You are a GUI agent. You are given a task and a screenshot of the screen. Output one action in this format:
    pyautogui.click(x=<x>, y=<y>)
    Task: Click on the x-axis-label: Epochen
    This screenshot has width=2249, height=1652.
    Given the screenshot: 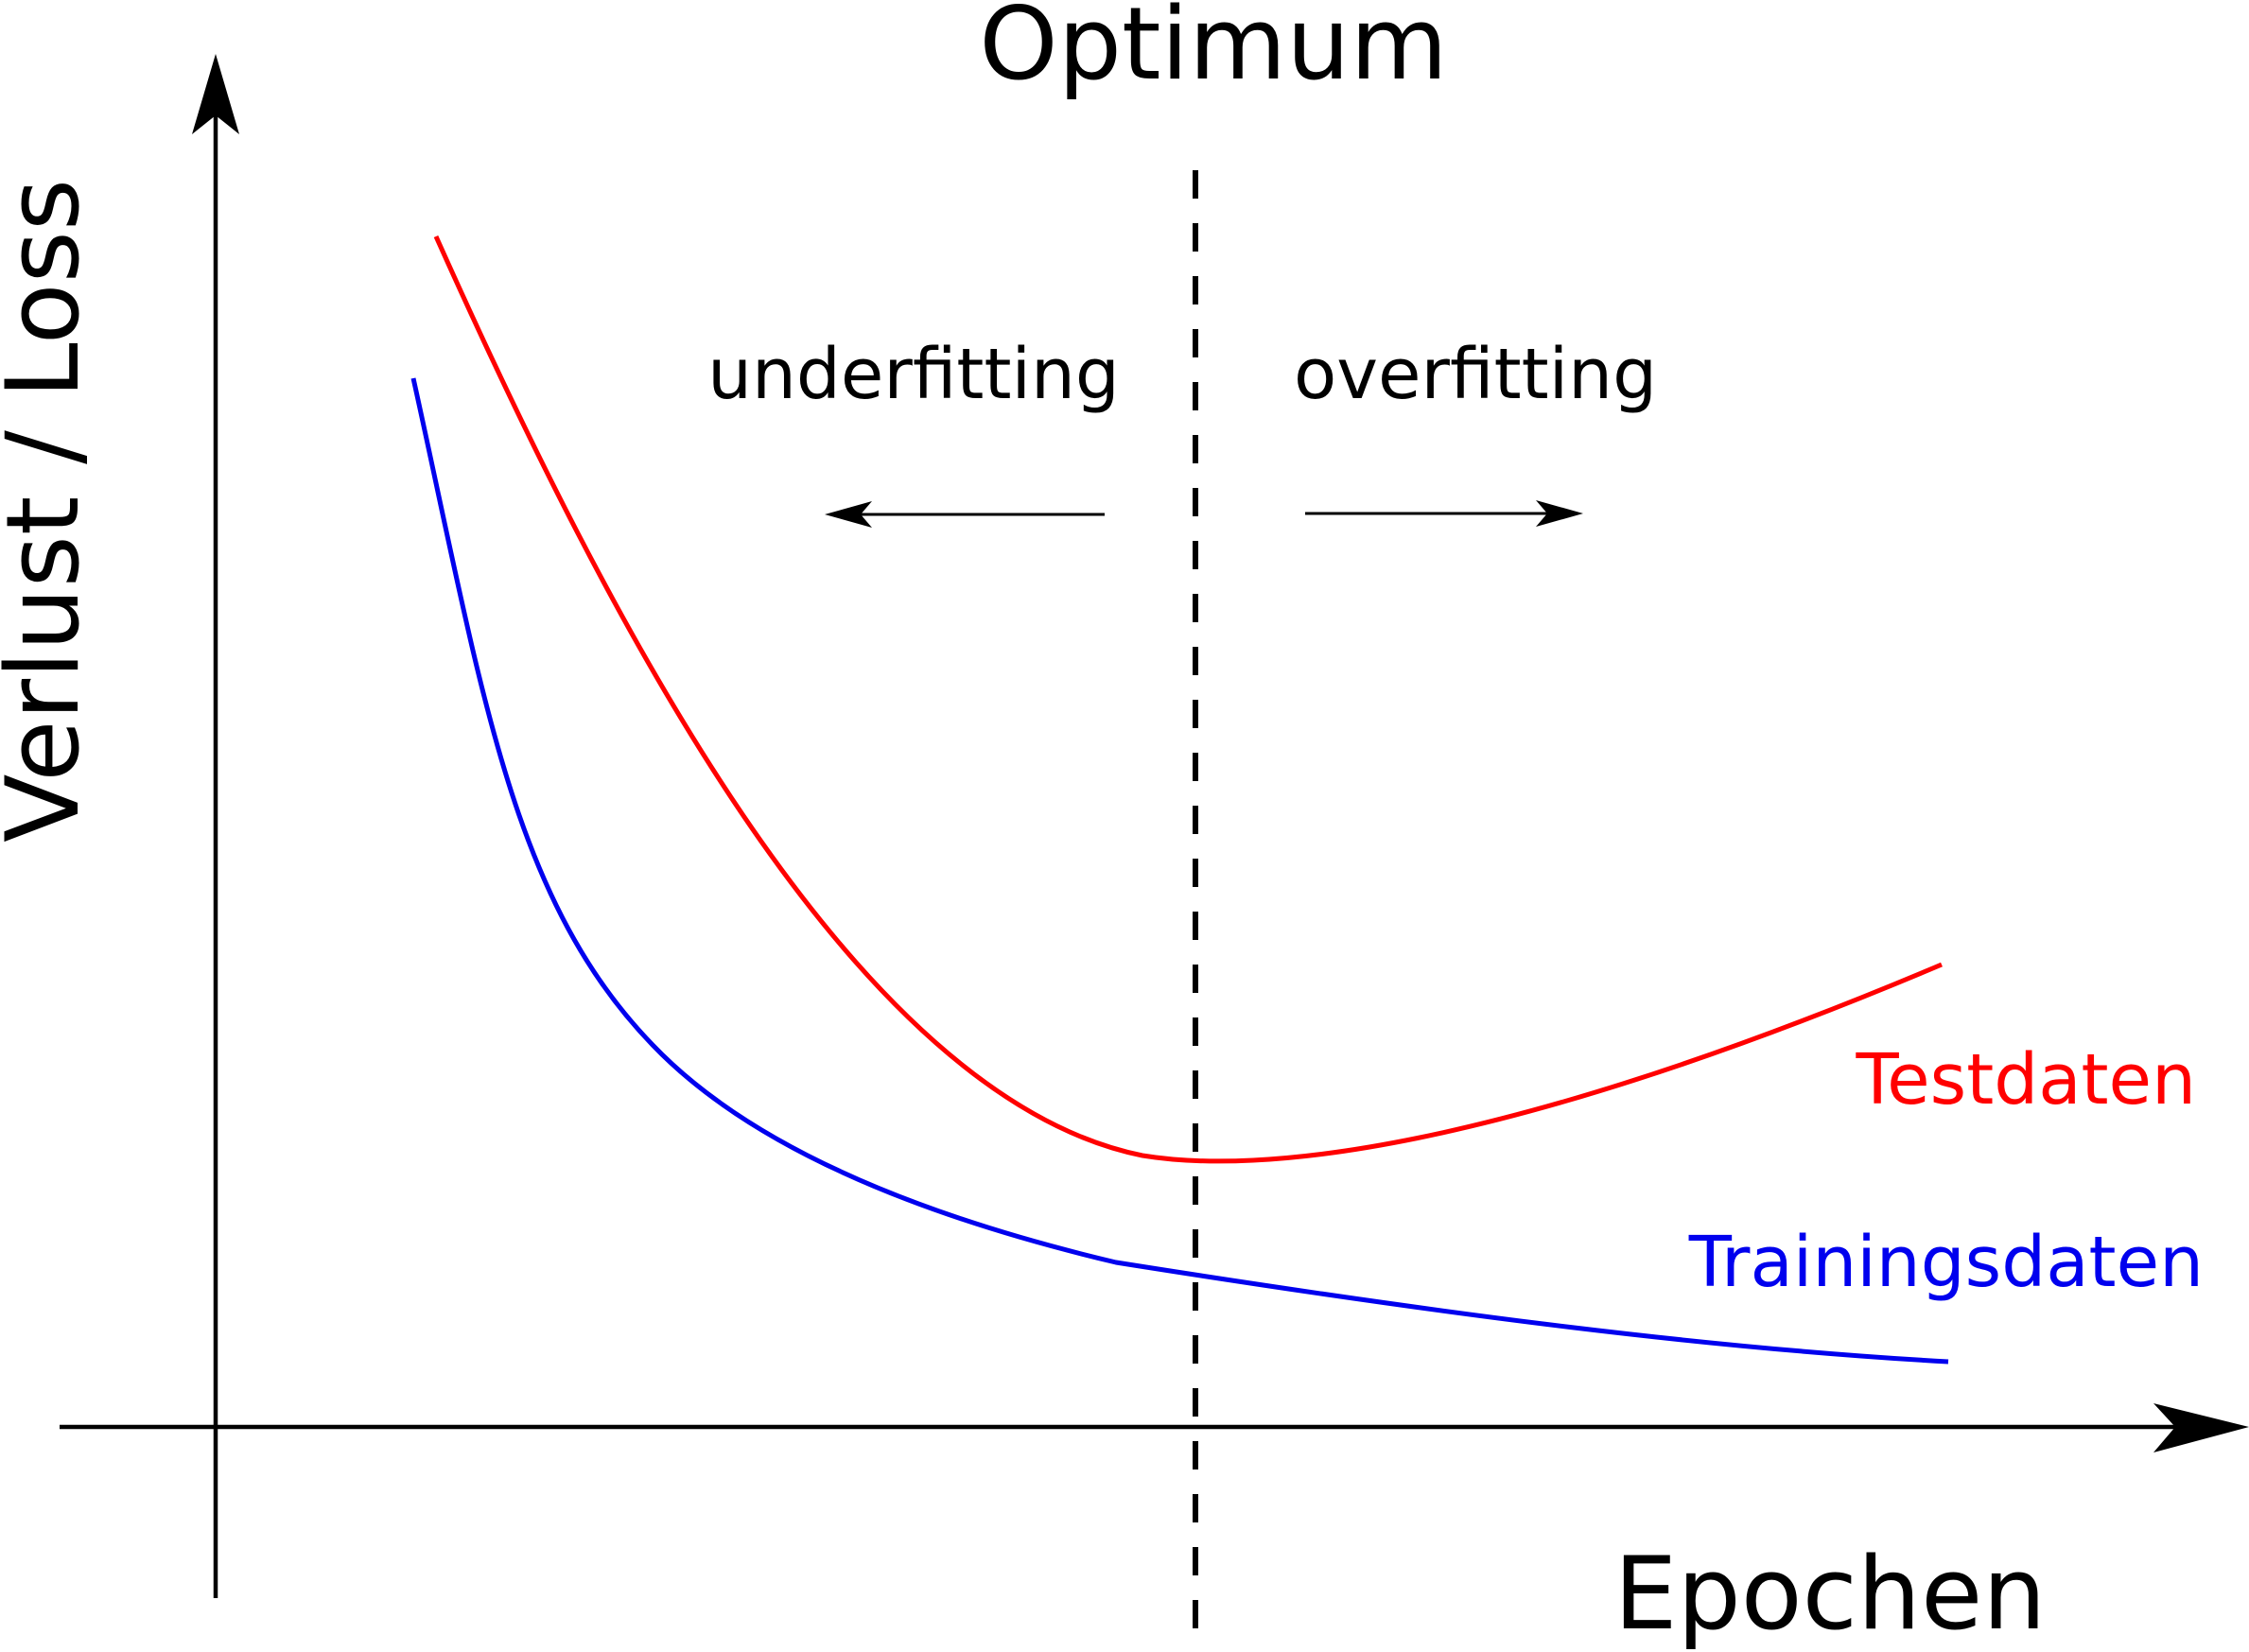 What is the action you would take?
    pyautogui.click(x=1830, y=1594)
    